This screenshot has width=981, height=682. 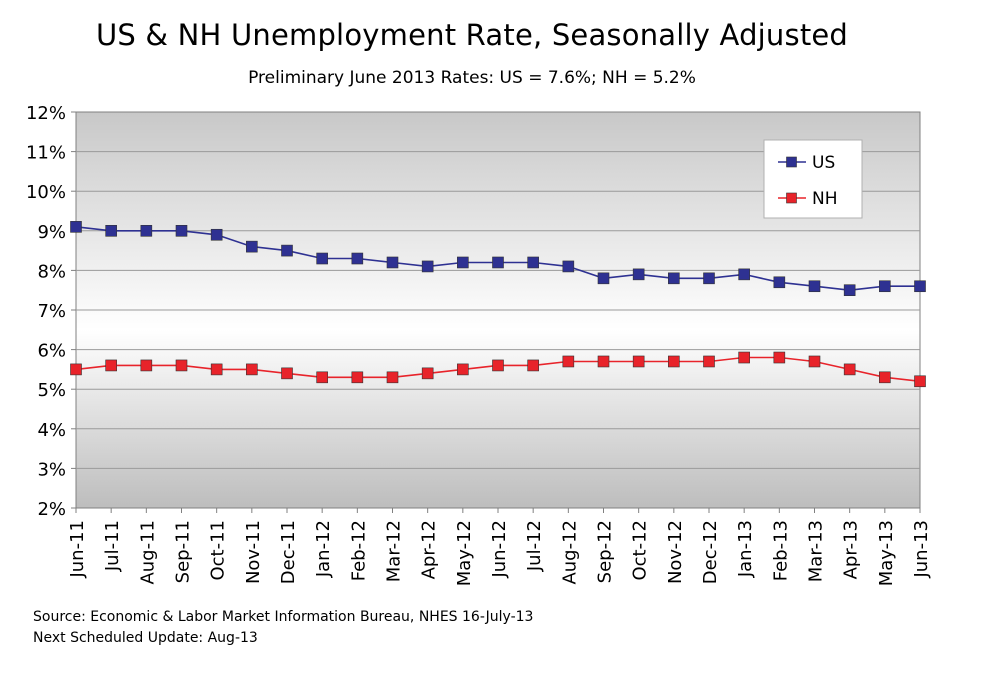 I want to click on x-tick-label: Jan-13, so click(x=745, y=549).